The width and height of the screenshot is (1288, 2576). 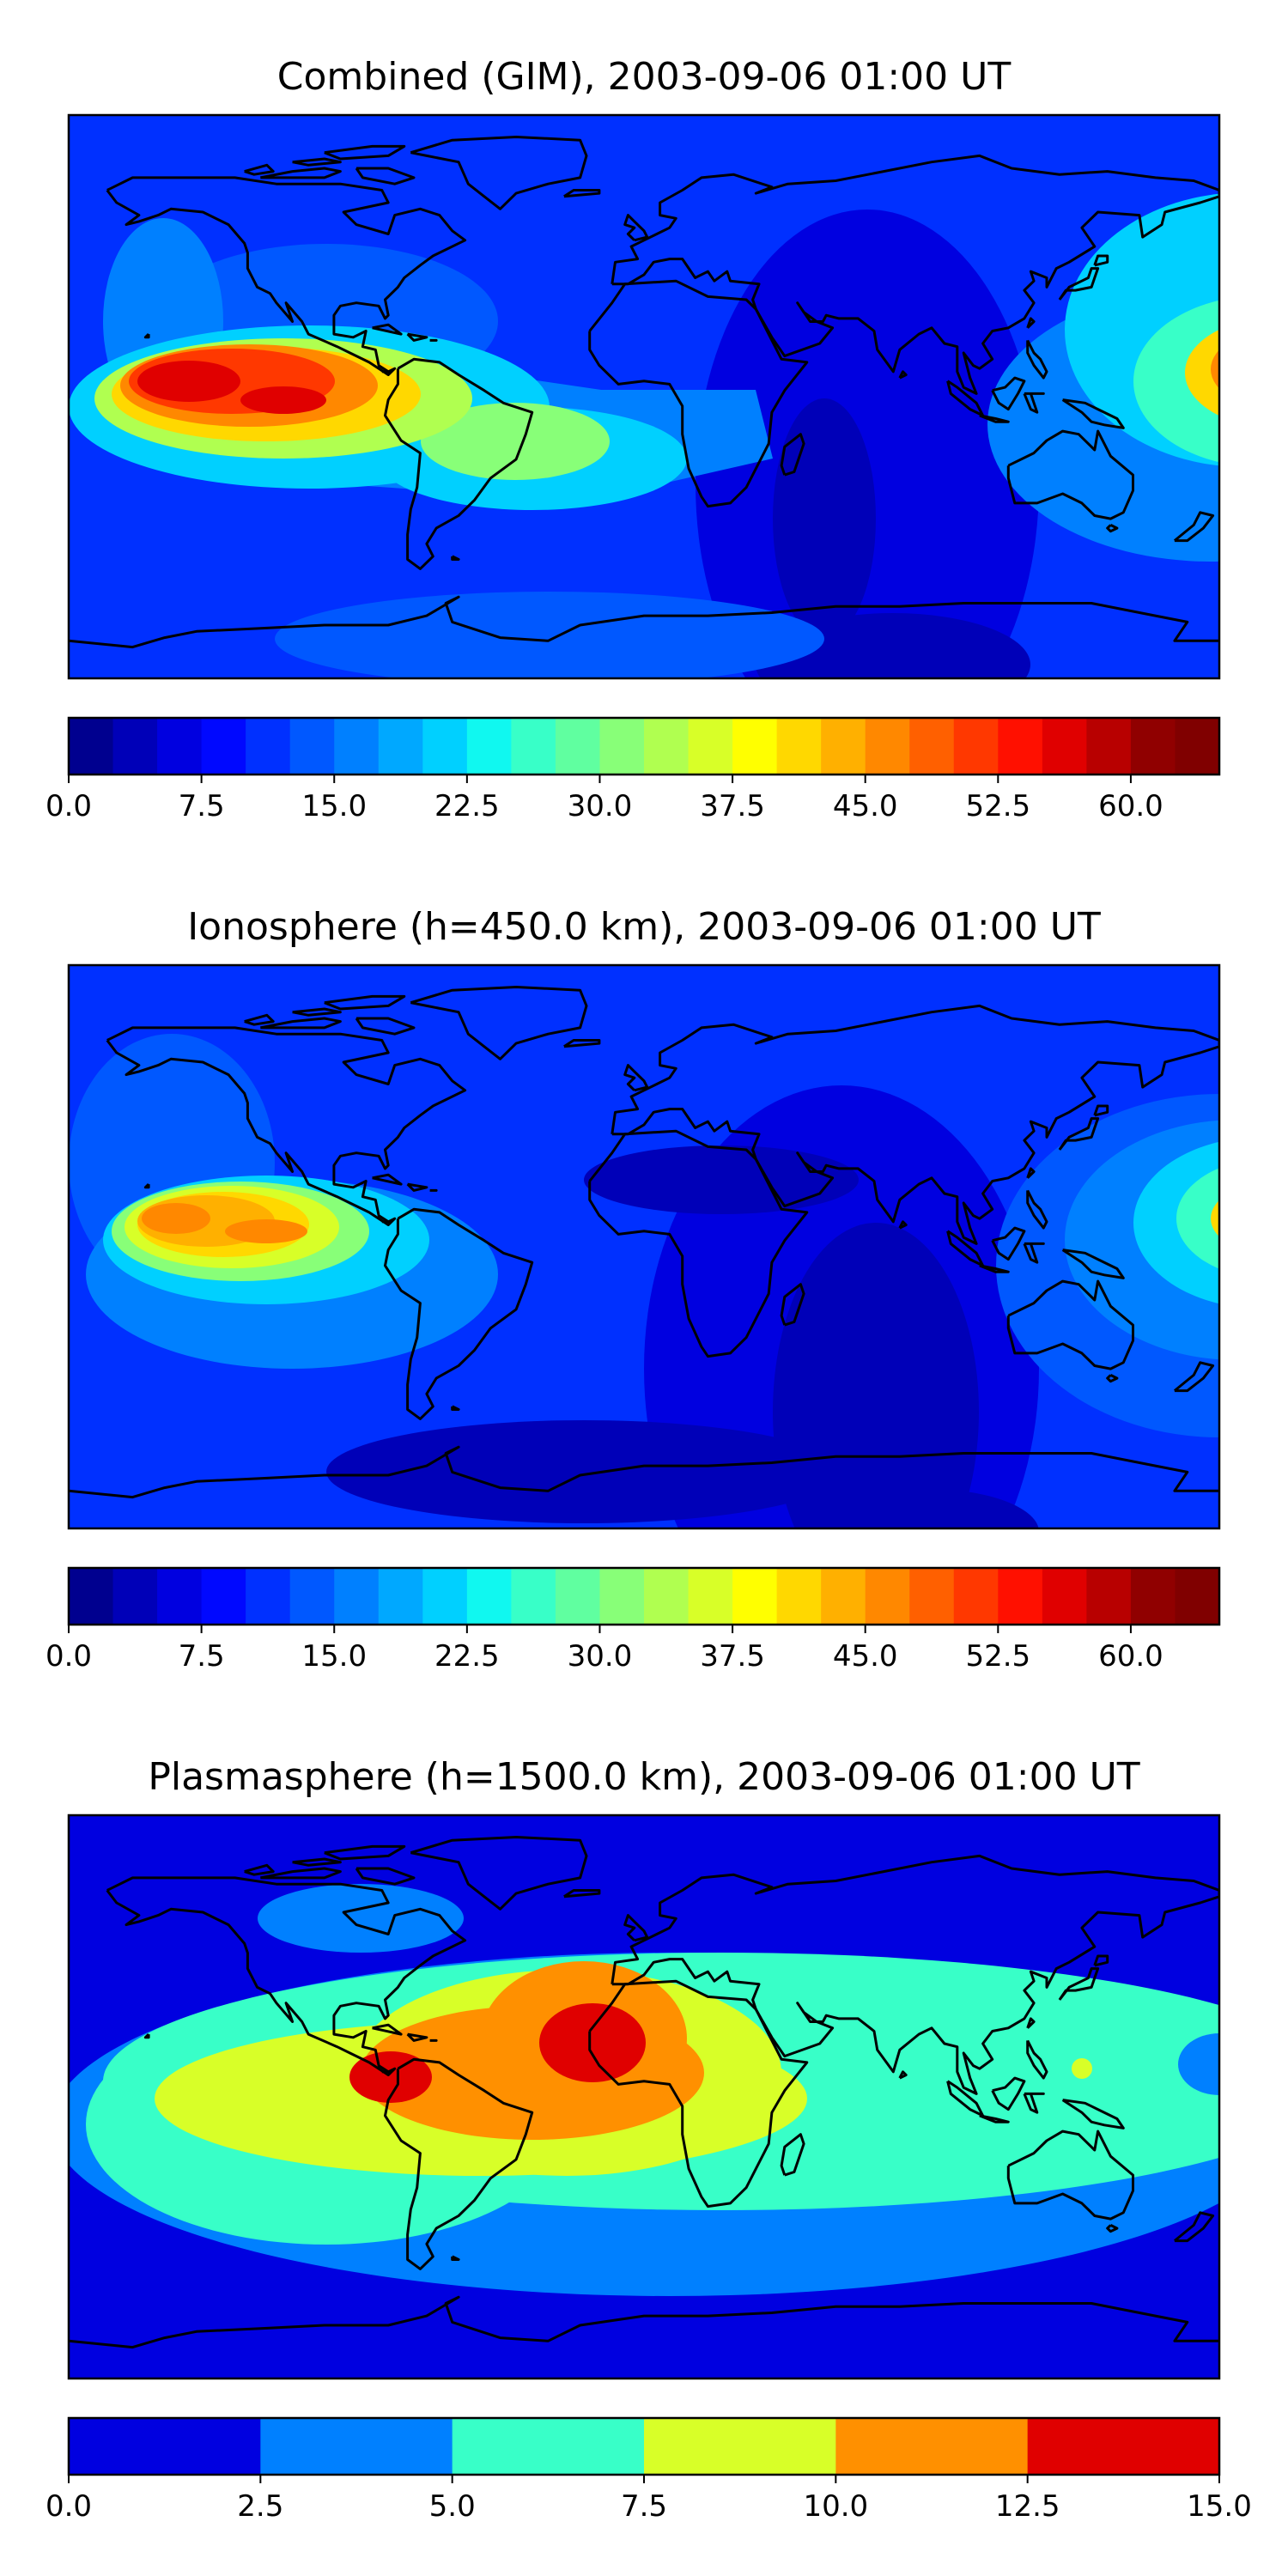 What do you see at coordinates (69, 1656) in the screenshot?
I see `colorbar-tick-label: 0.0` at bounding box center [69, 1656].